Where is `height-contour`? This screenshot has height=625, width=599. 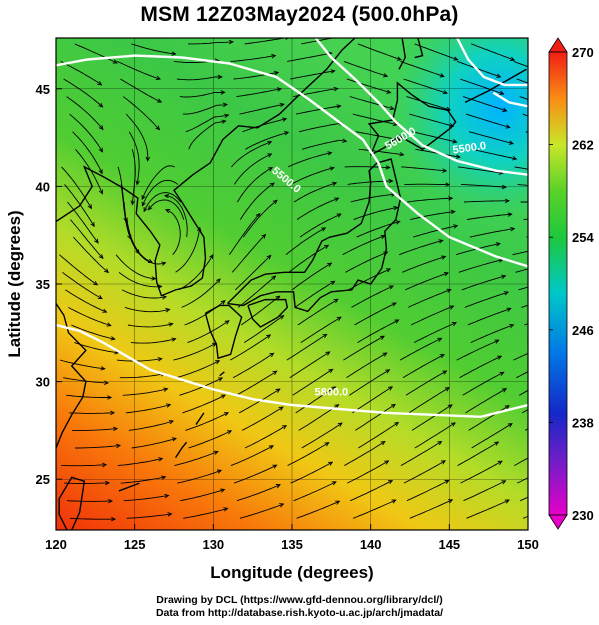
height-contour is located at coordinates (492, 62).